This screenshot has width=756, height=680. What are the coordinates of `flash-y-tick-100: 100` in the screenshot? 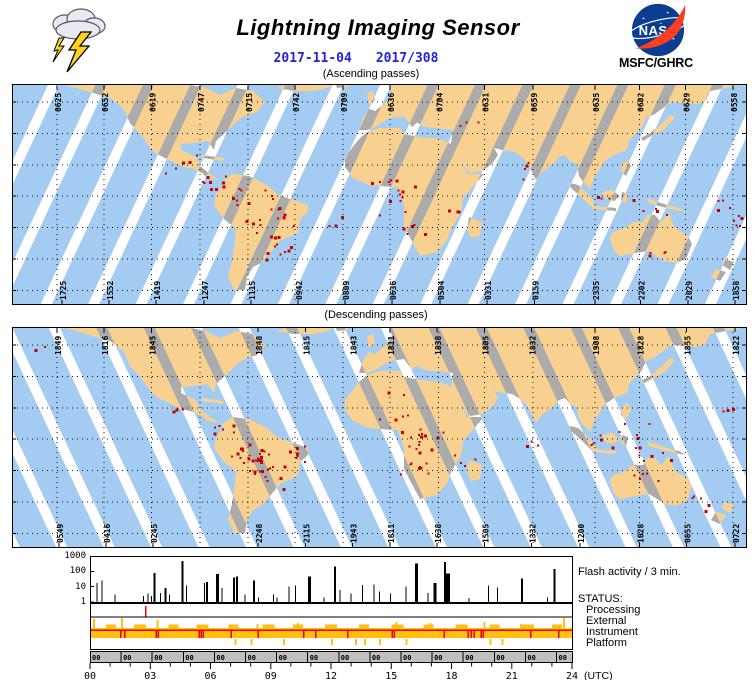 It's located at (77, 571).